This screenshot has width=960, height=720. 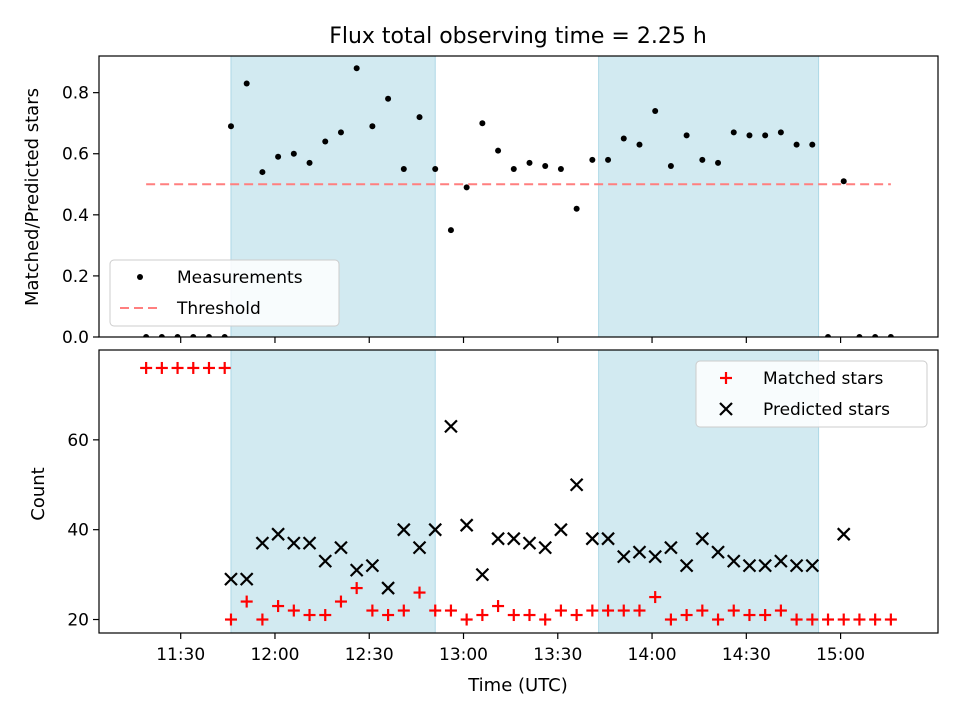 I want to click on x-tick-label: 14:30, so click(x=746, y=655).